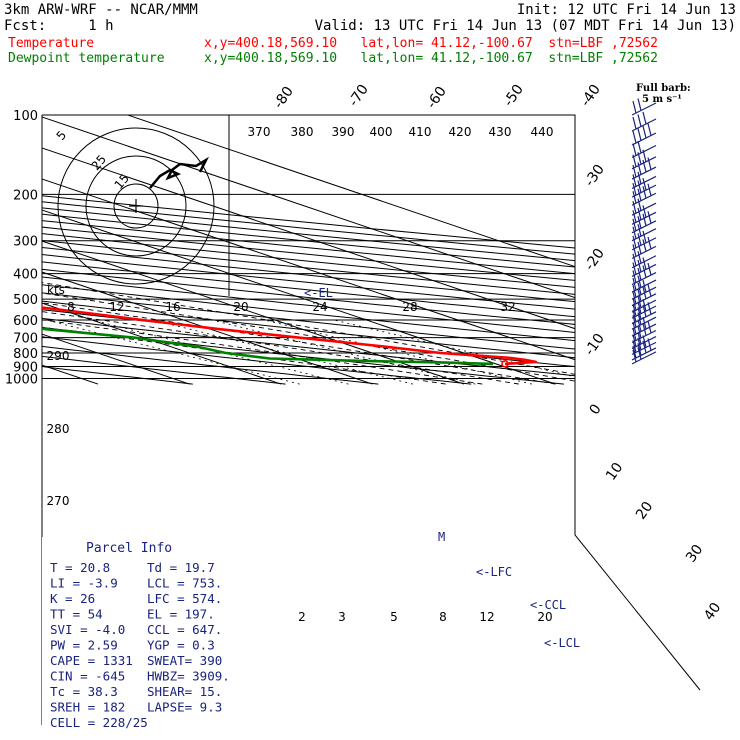  What do you see at coordinates (84, 691) in the screenshot?
I see `parcel-info-left: Tc = 38.3` at bounding box center [84, 691].